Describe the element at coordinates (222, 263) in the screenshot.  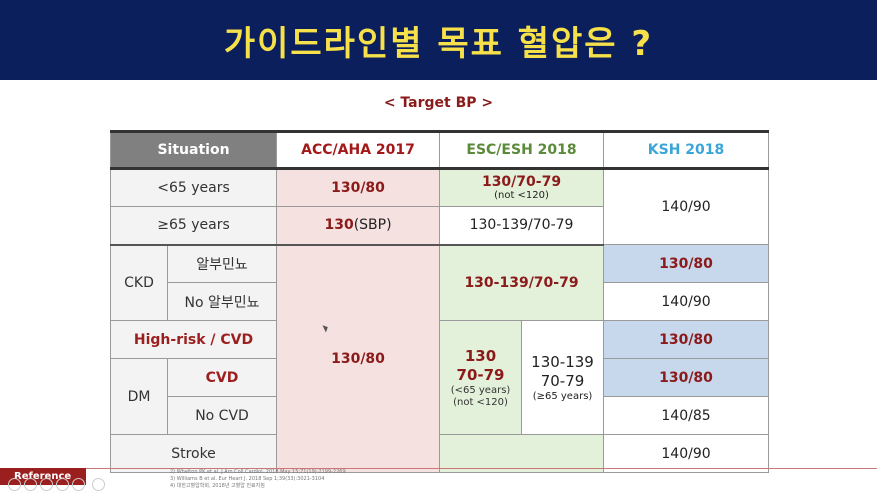
I see `label-ckd-albuminuria: 알부민뇨` at that location.